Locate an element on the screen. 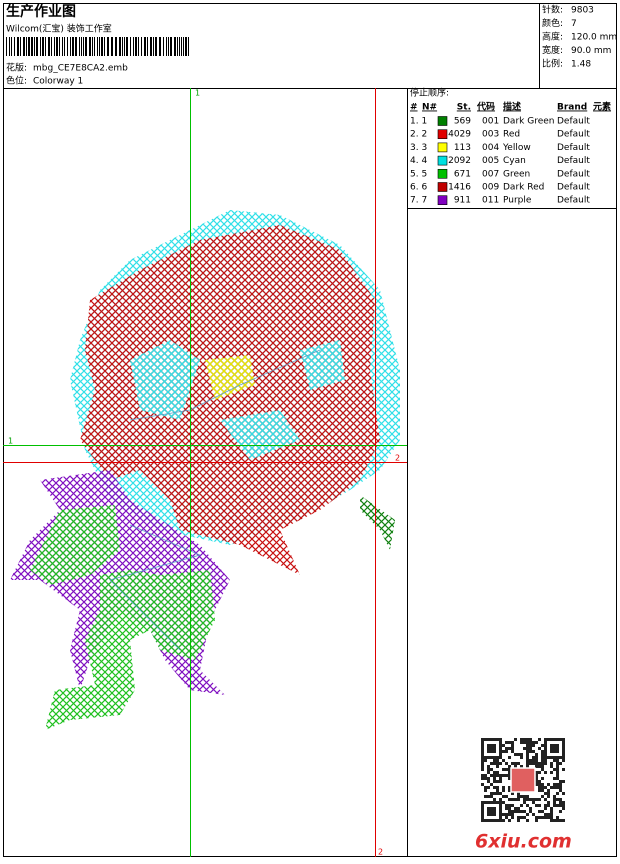  guide-label: 1 is located at coordinates (197, 93).